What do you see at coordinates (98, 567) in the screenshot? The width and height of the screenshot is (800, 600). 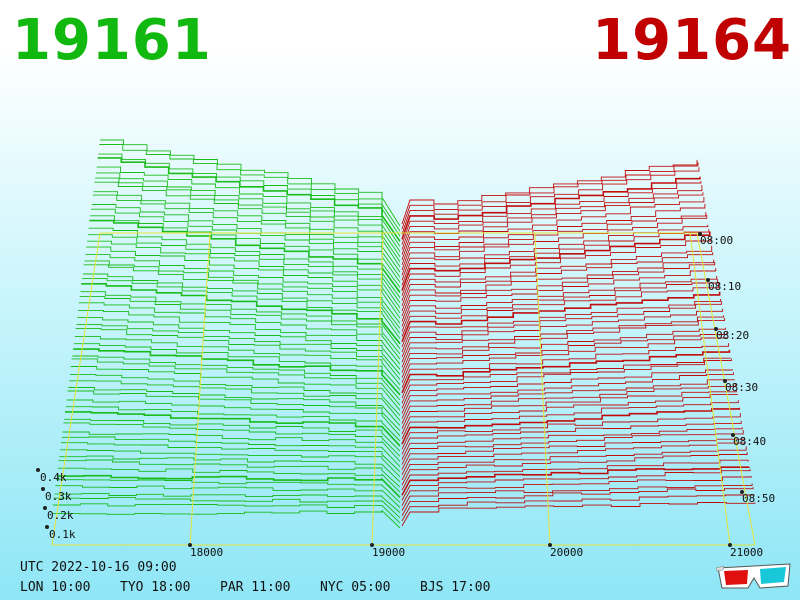 I see `utc-time: UTC 2022-10-16 09:00` at bounding box center [98, 567].